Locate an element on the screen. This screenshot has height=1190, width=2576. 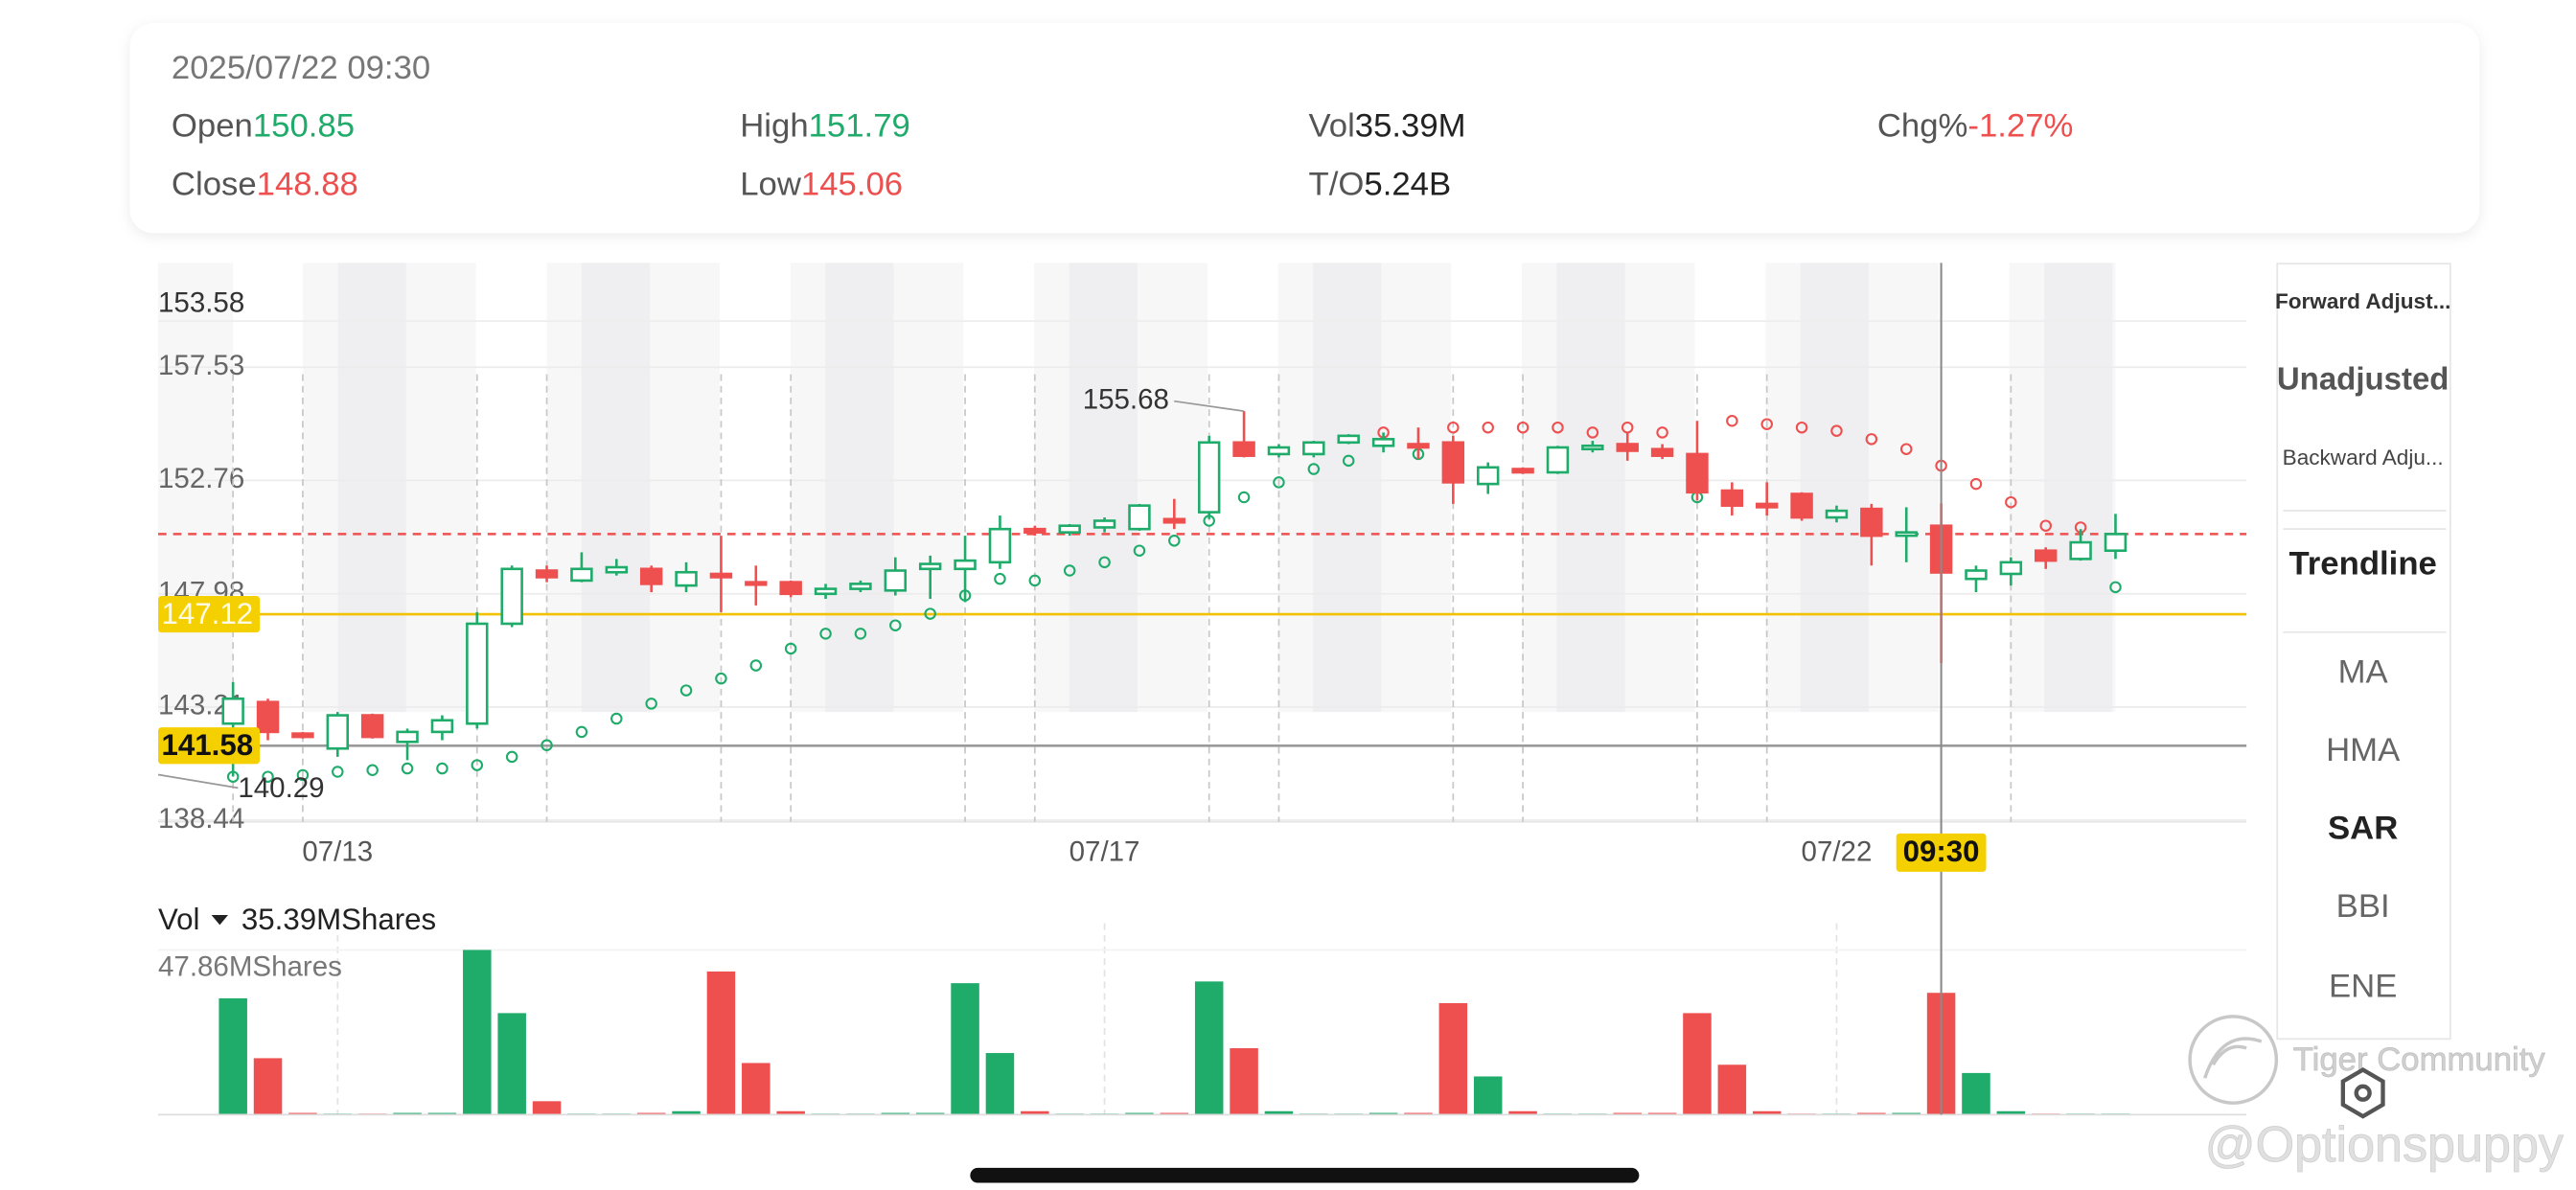
quote-field-value: -1.27% is located at coordinates (2020, 127).